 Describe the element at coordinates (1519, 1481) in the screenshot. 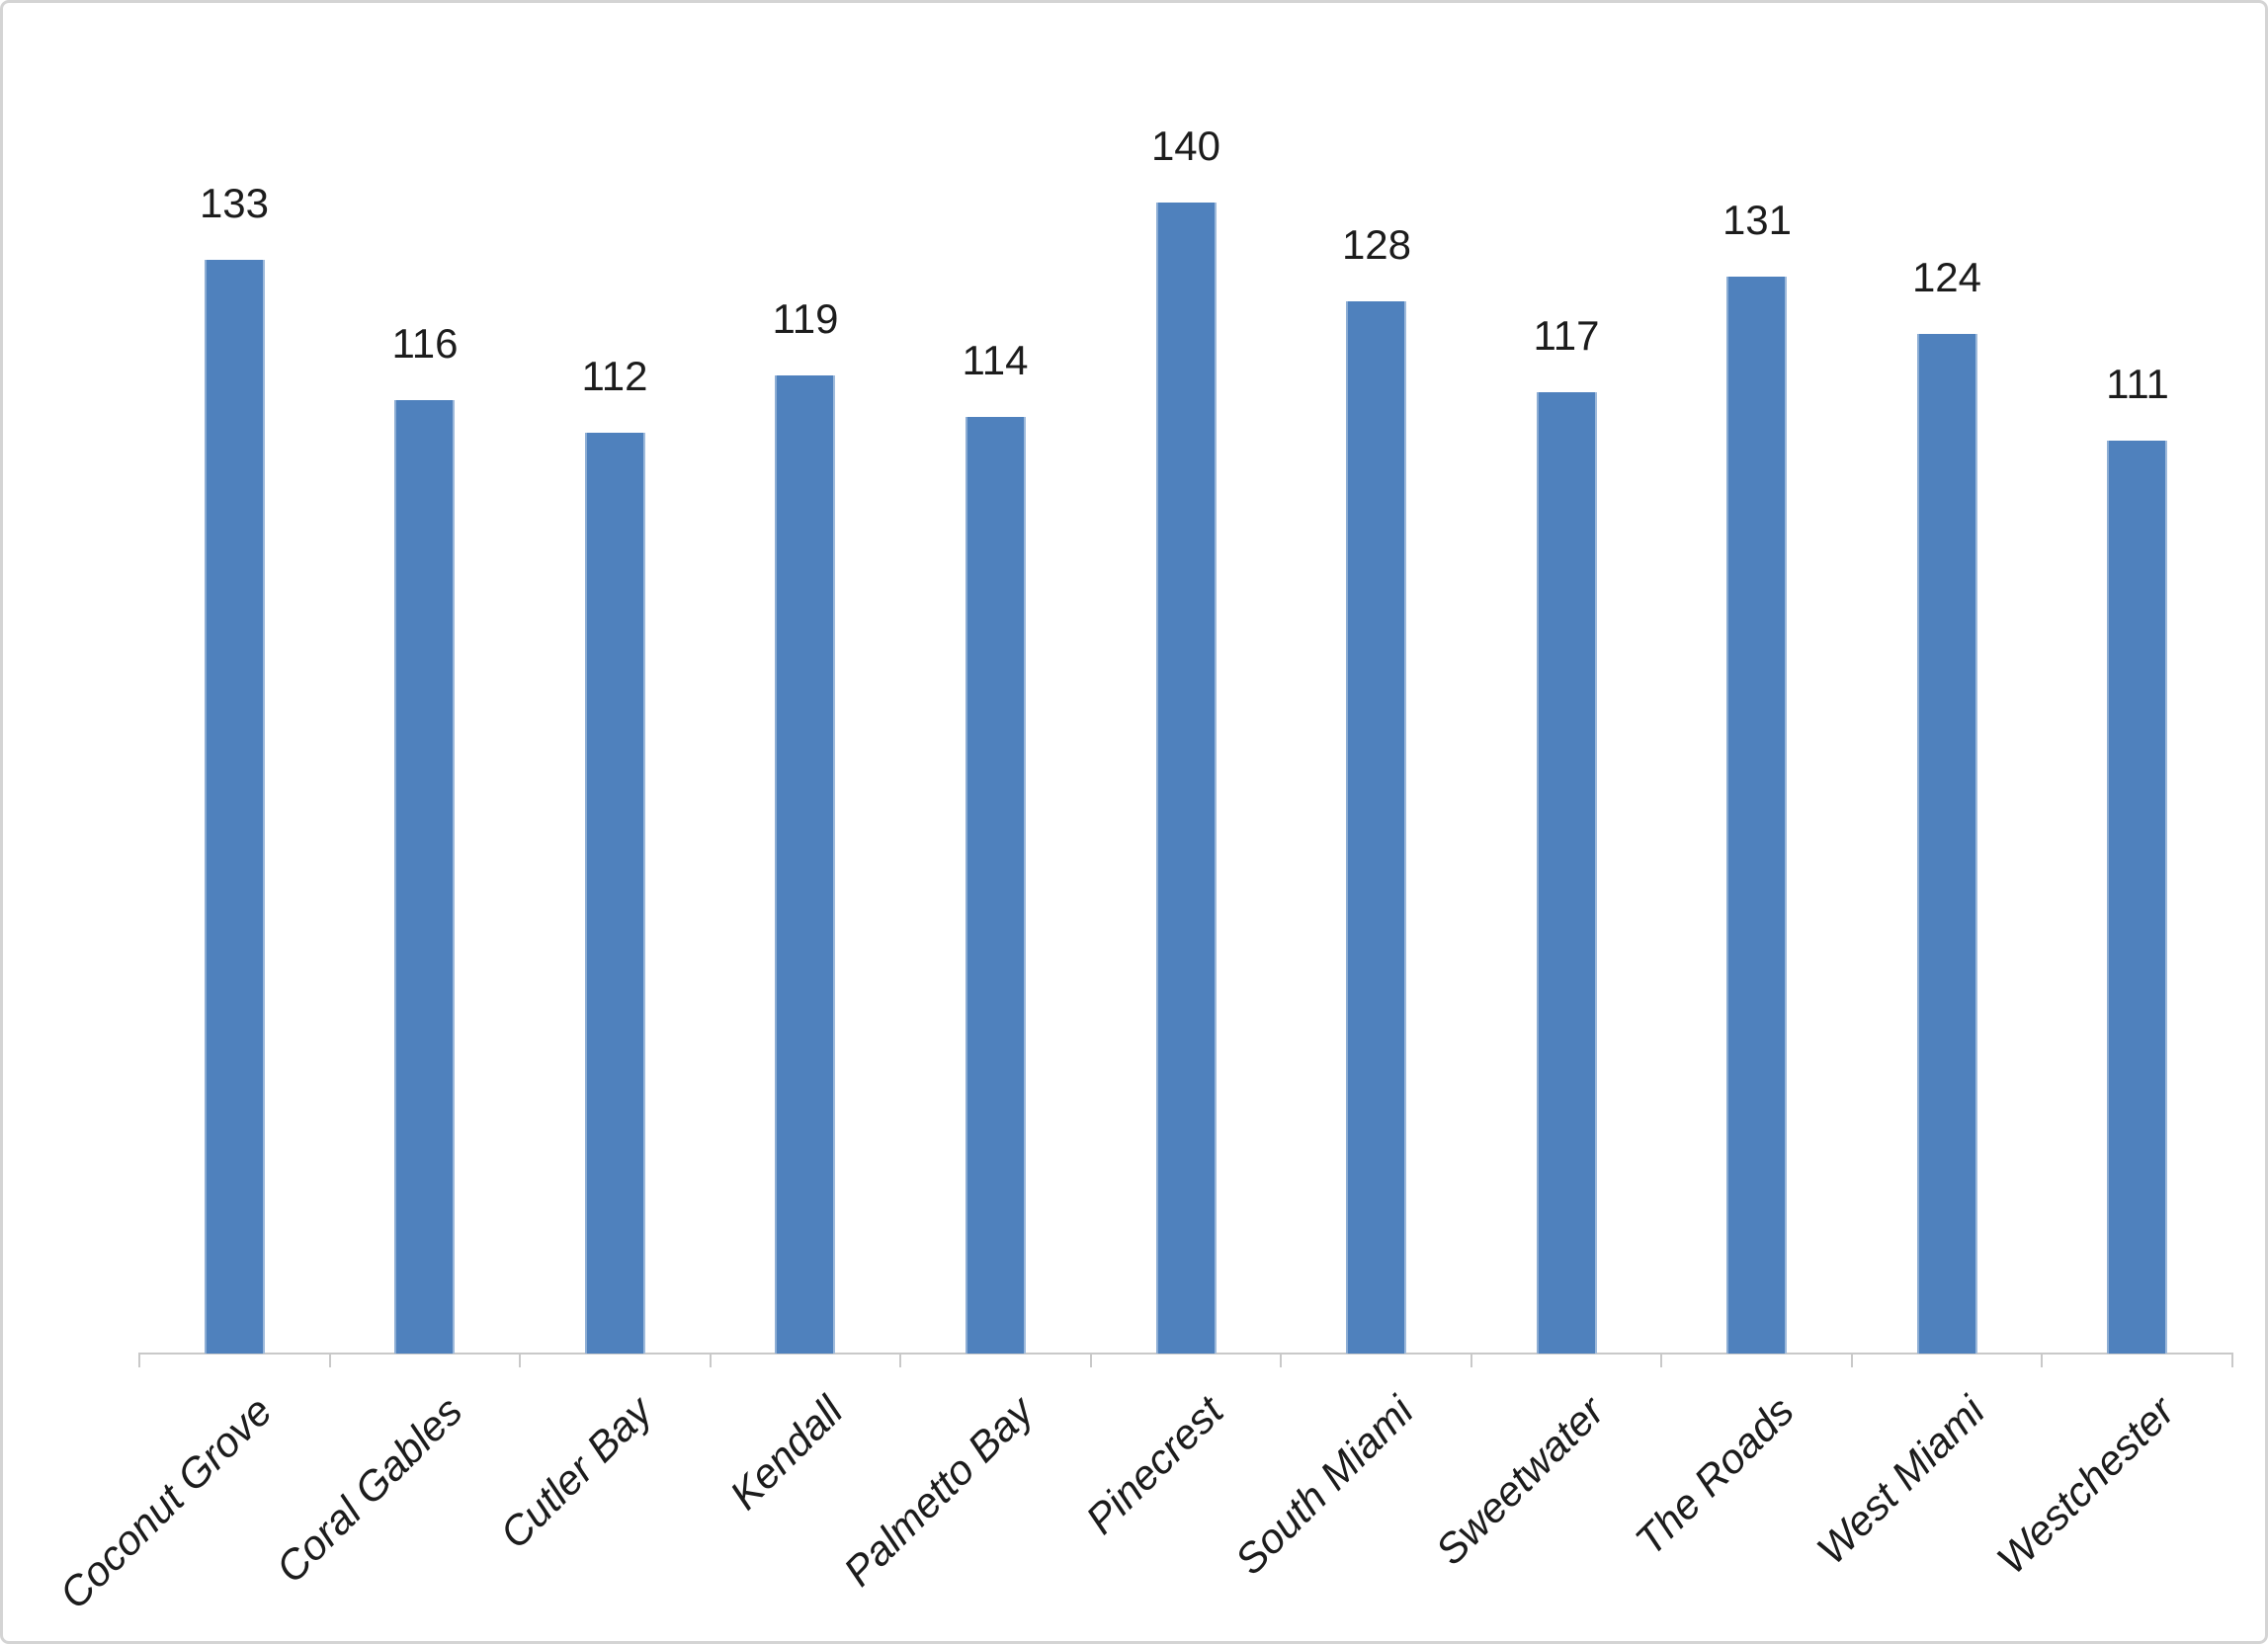

I see `x-axis-label: Sweetwater` at that location.